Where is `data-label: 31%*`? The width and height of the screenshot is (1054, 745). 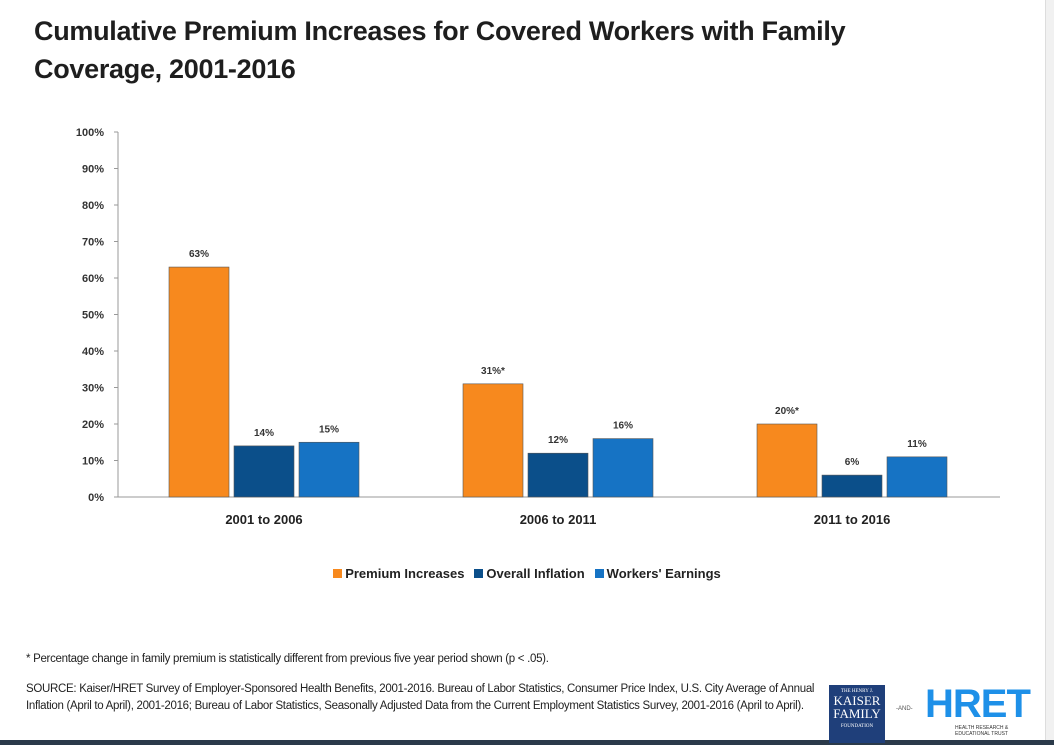 data-label: 31%* is located at coordinates (493, 371).